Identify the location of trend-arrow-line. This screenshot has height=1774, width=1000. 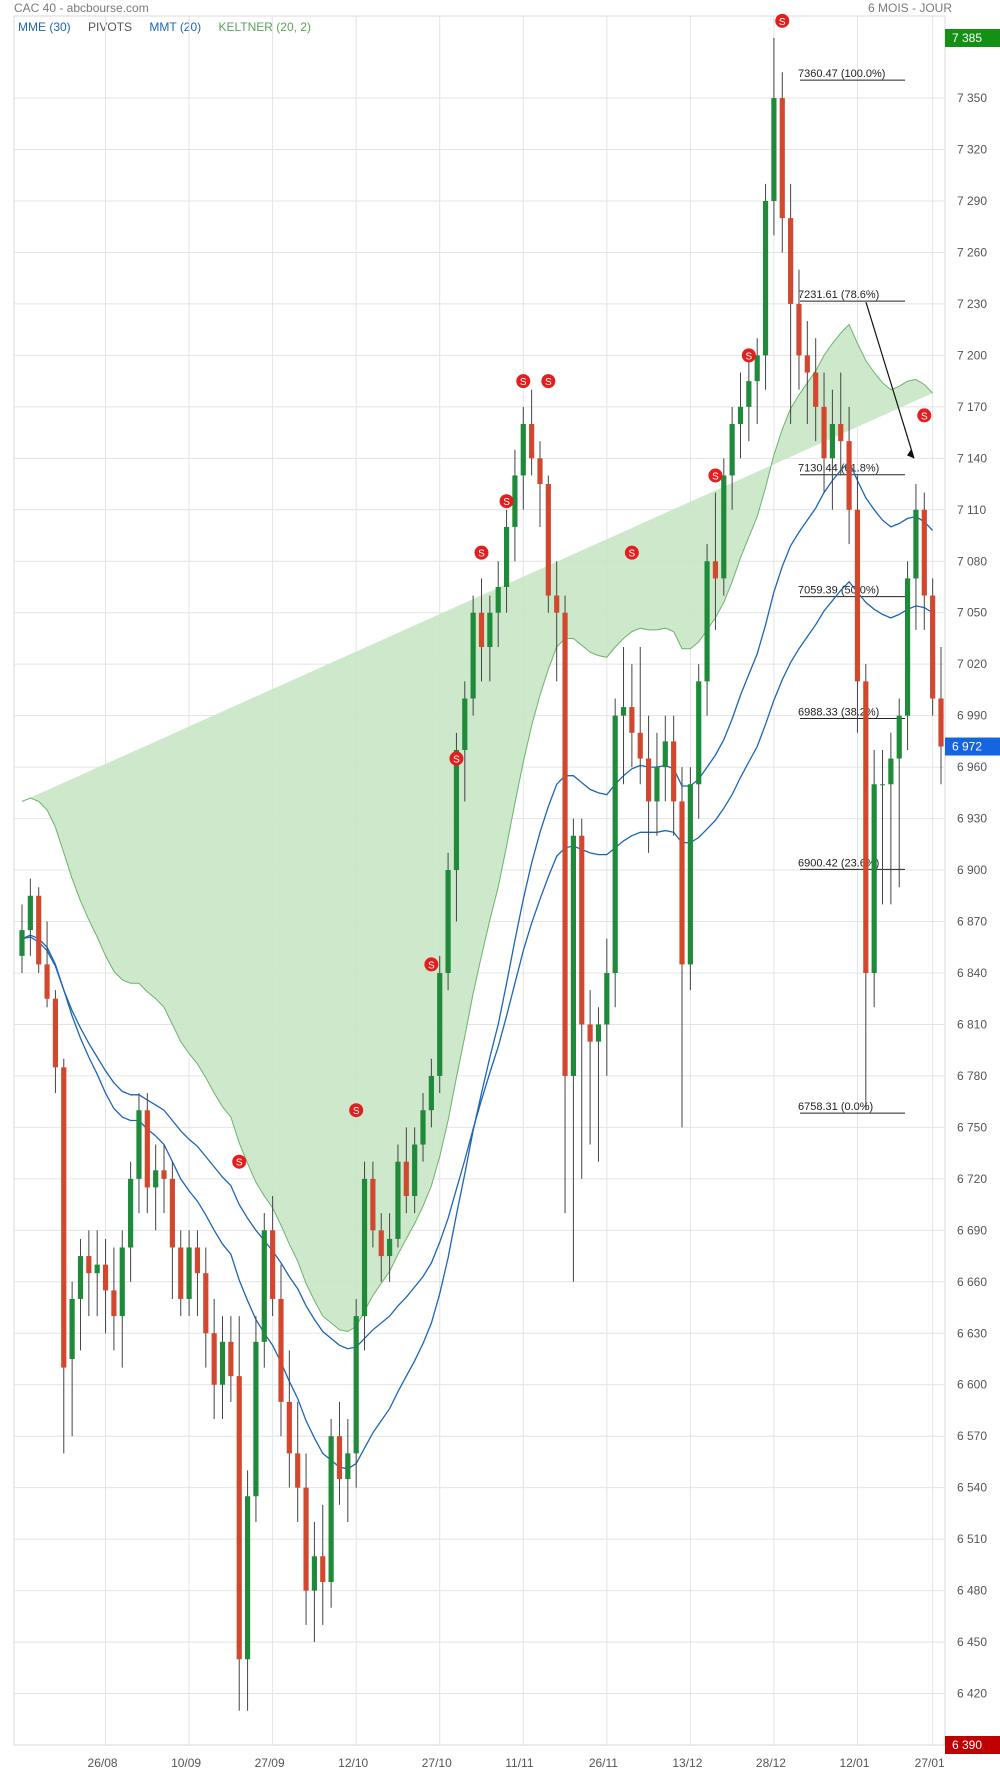
(890, 380).